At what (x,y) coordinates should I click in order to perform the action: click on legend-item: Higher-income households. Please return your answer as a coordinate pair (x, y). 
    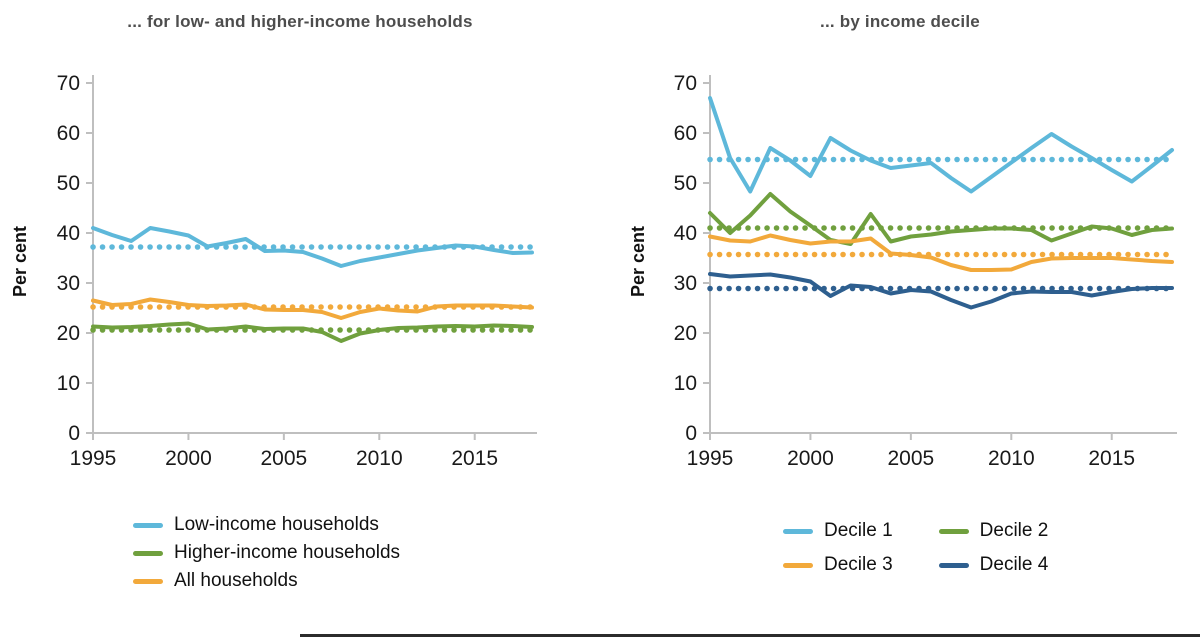
    Looking at the image, I should click on (266, 553).